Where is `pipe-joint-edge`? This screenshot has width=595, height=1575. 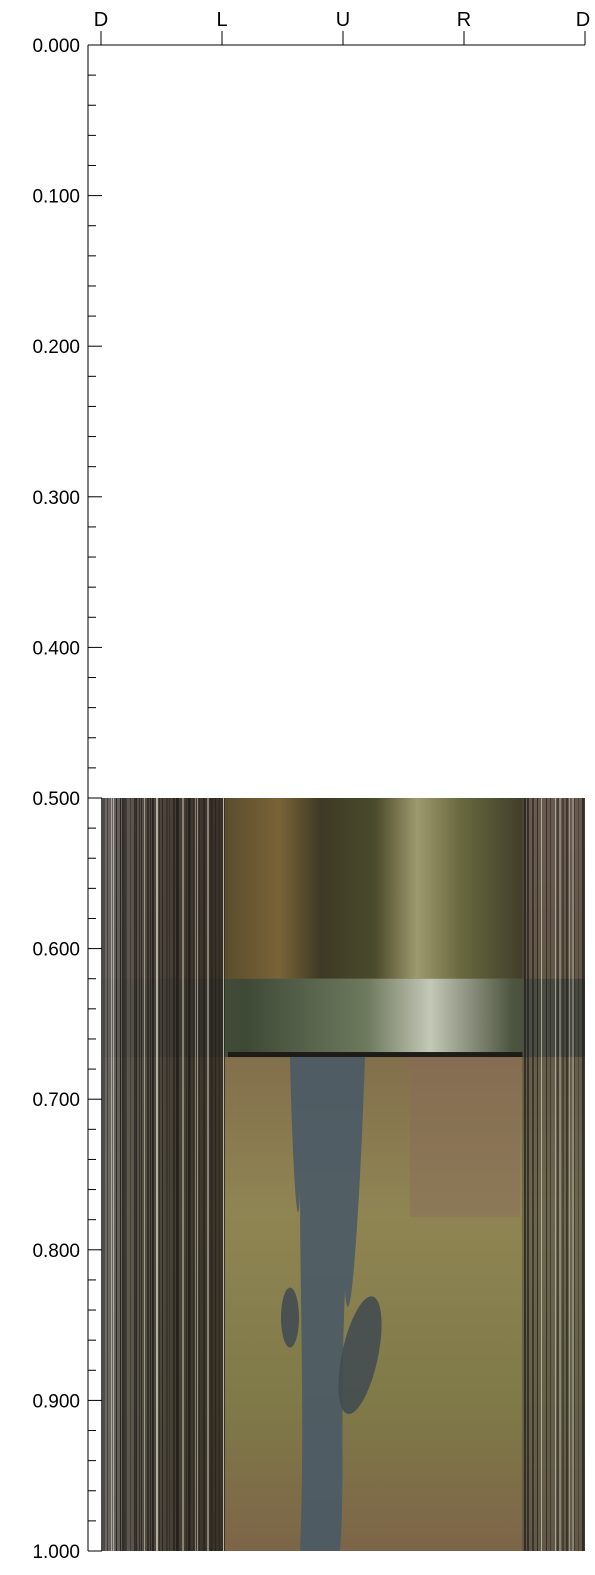
pipe-joint-edge is located at coordinates (375, 1055).